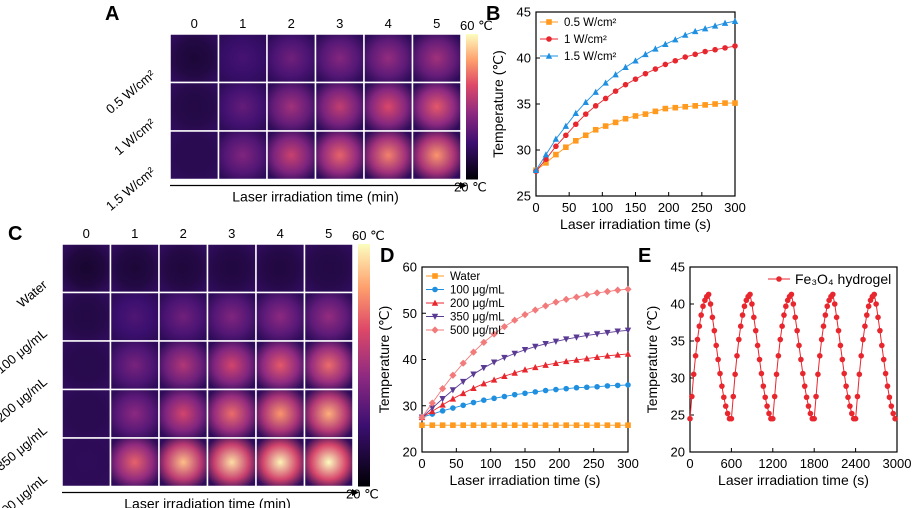 The image size is (913, 508). I want to click on legend-label: 500 μg/mL, so click(477, 331).